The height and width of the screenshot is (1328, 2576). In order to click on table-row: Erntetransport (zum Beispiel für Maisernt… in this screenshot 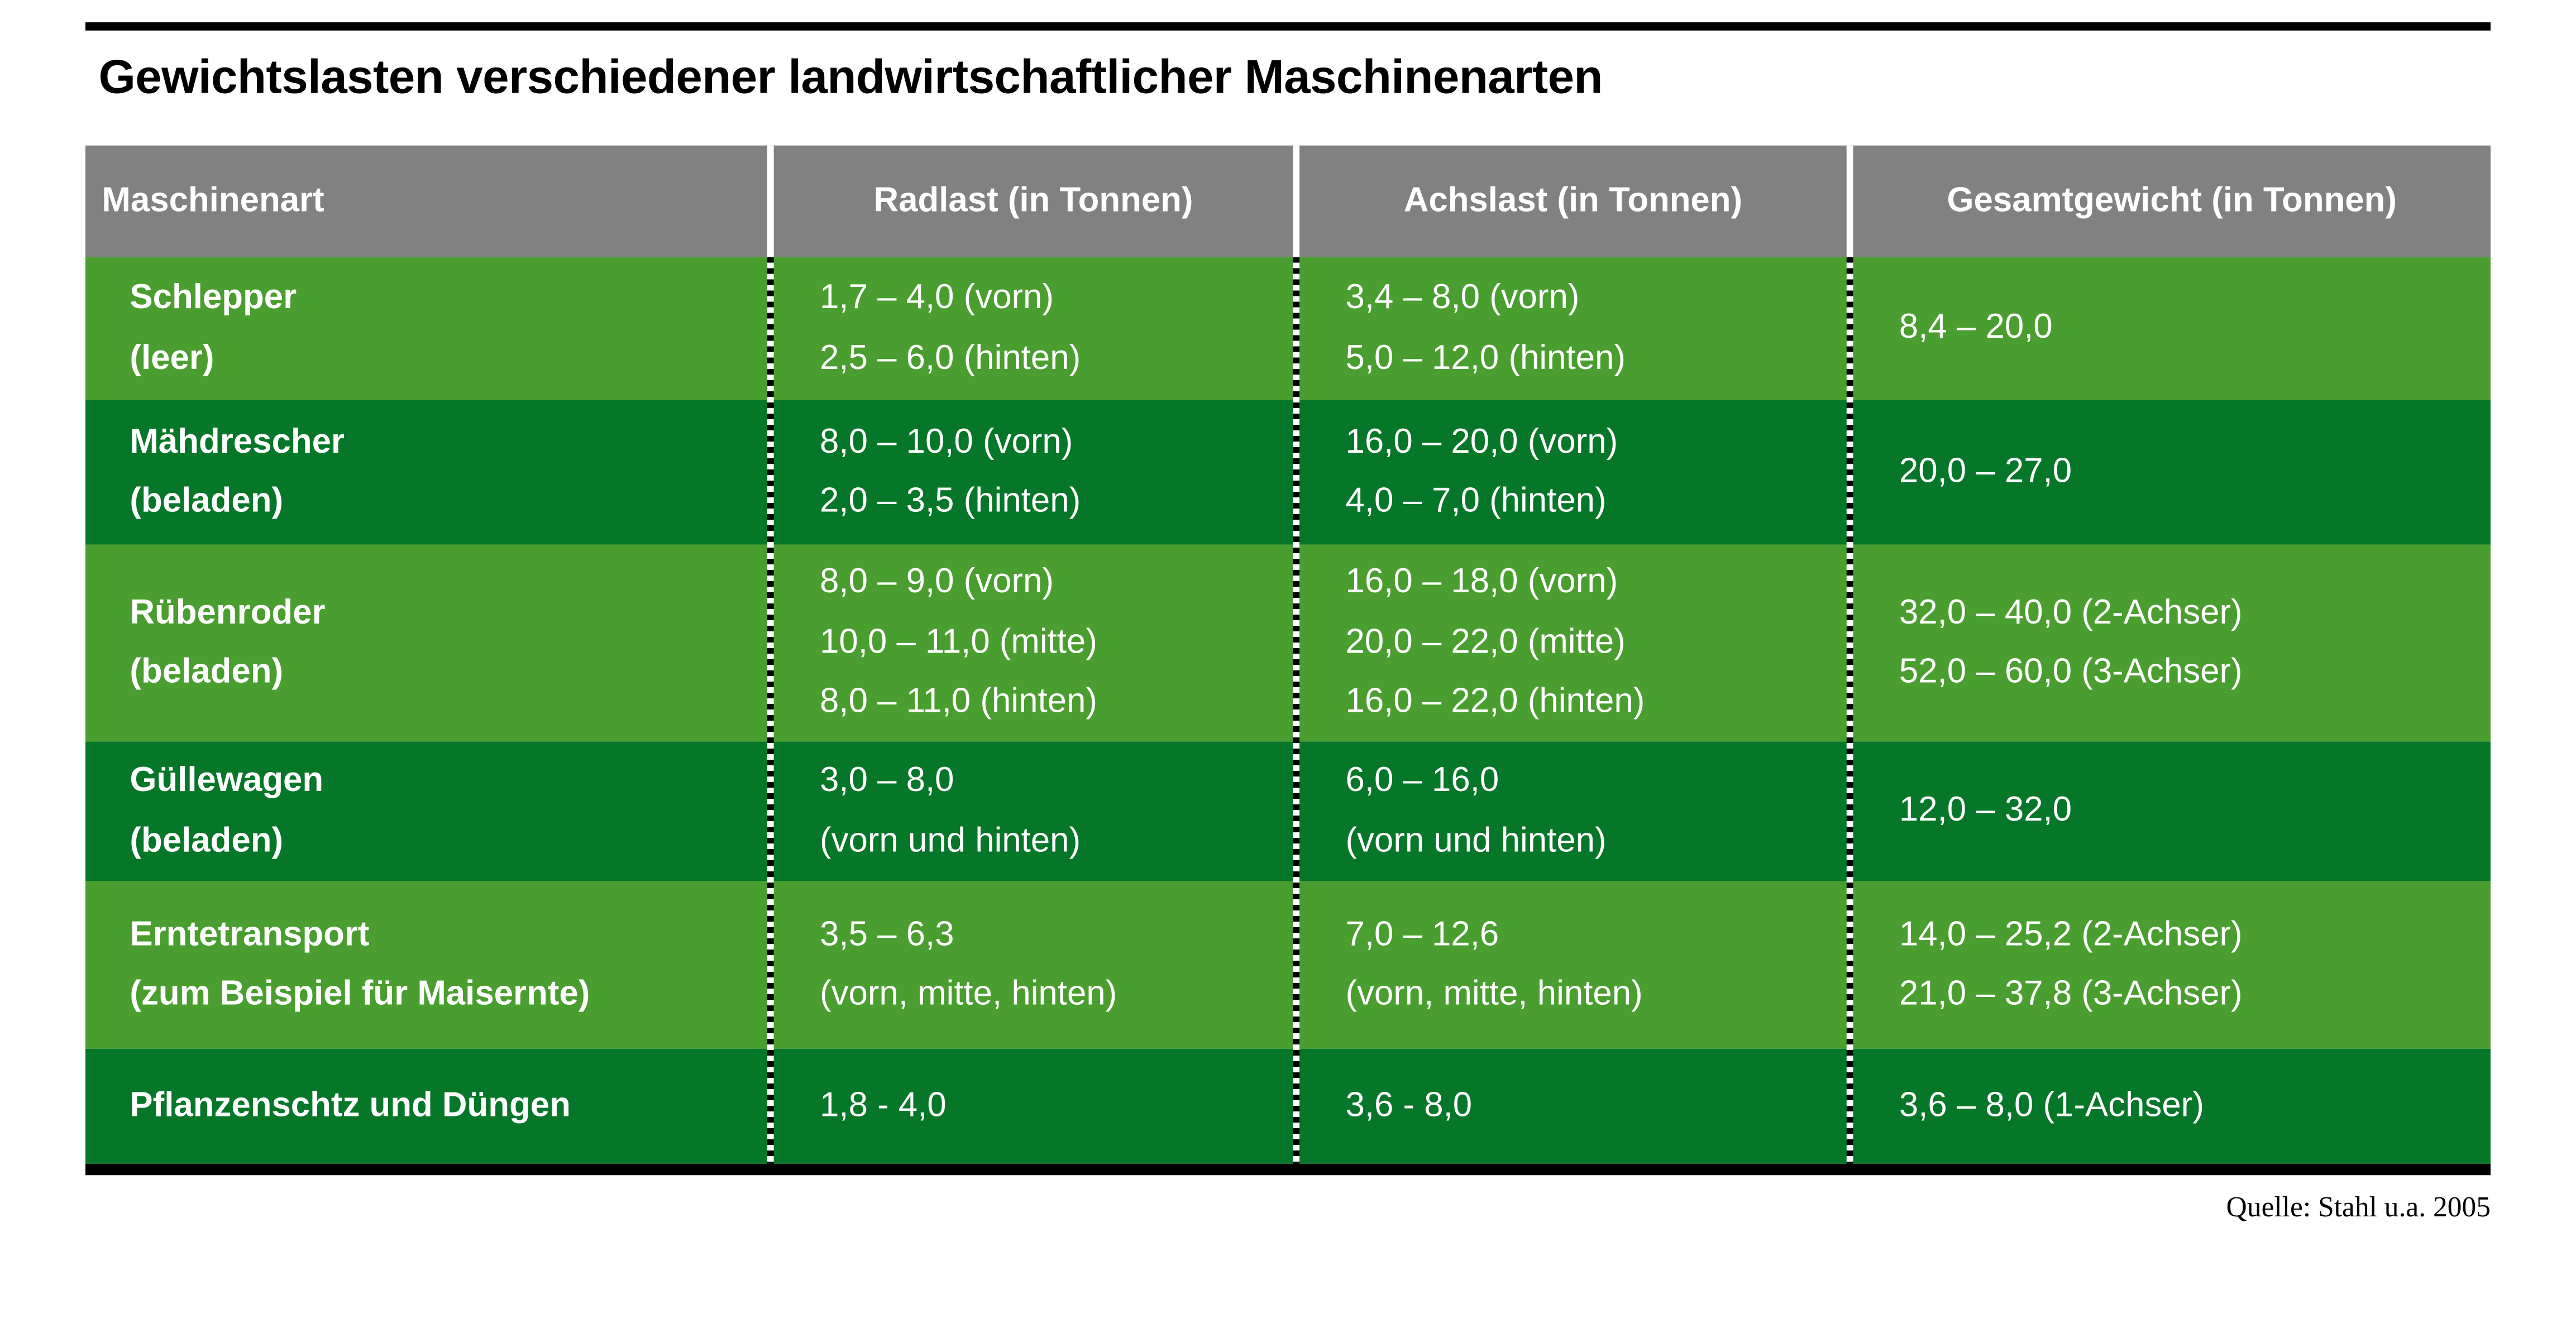, I will do `click(1288, 965)`.